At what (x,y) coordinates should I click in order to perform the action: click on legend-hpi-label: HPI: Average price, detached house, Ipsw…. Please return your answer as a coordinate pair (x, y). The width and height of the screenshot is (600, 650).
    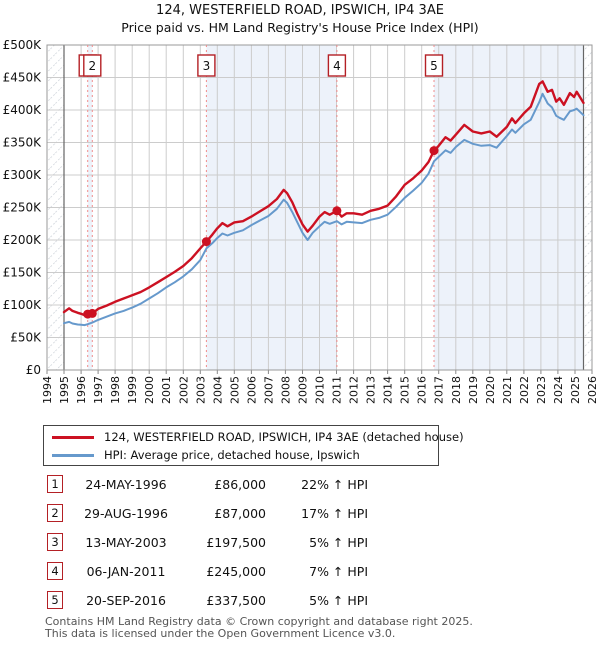
    Looking at the image, I should click on (232, 455).